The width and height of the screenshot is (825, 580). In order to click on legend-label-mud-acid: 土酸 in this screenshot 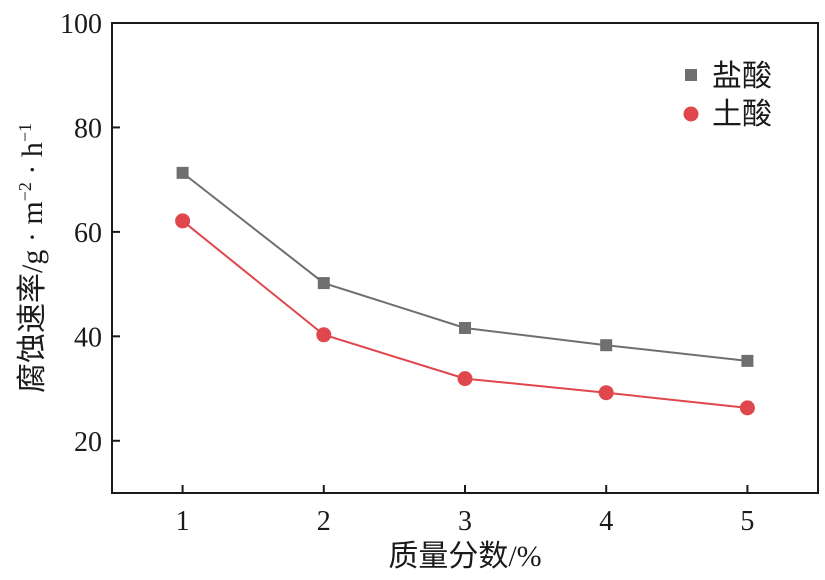, I will do `click(742, 114)`.